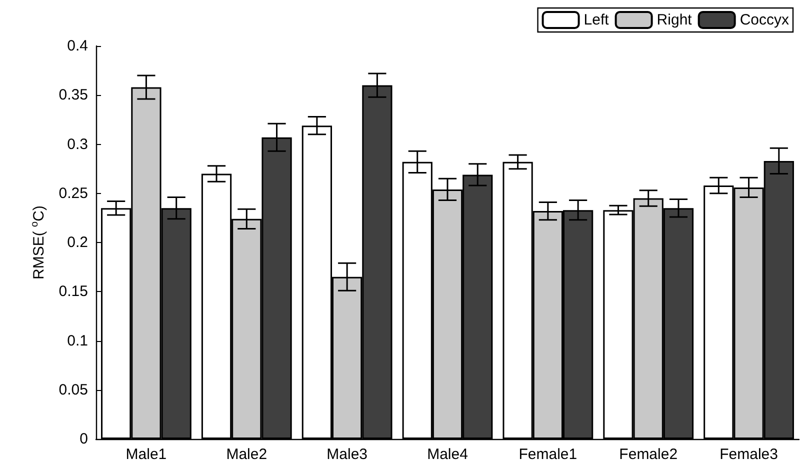 Image resolution: width=809 pixels, height=467 pixels. Describe the element at coordinates (77, 242) in the screenshot. I see `y-tick-label: 0.2` at that location.